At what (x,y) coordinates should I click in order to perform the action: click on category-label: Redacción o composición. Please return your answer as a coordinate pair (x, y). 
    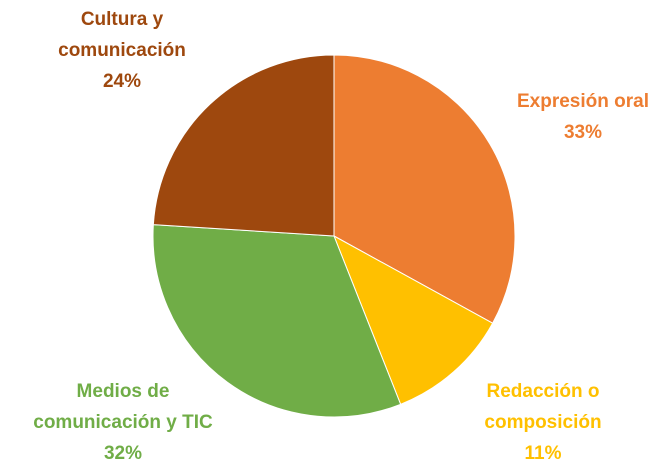
    Looking at the image, I should click on (543, 407).